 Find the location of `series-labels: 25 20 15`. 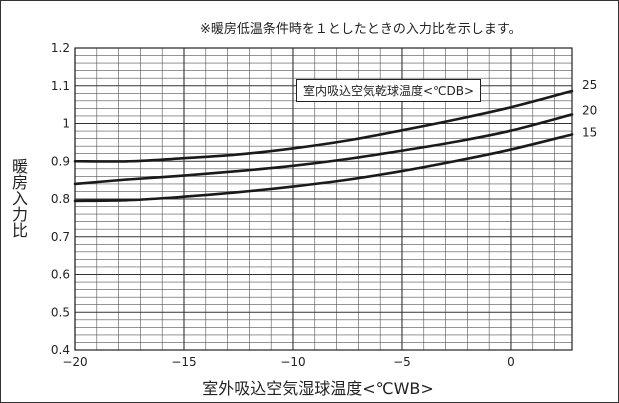

series-labels: 25 20 15 is located at coordinates (589, 108).